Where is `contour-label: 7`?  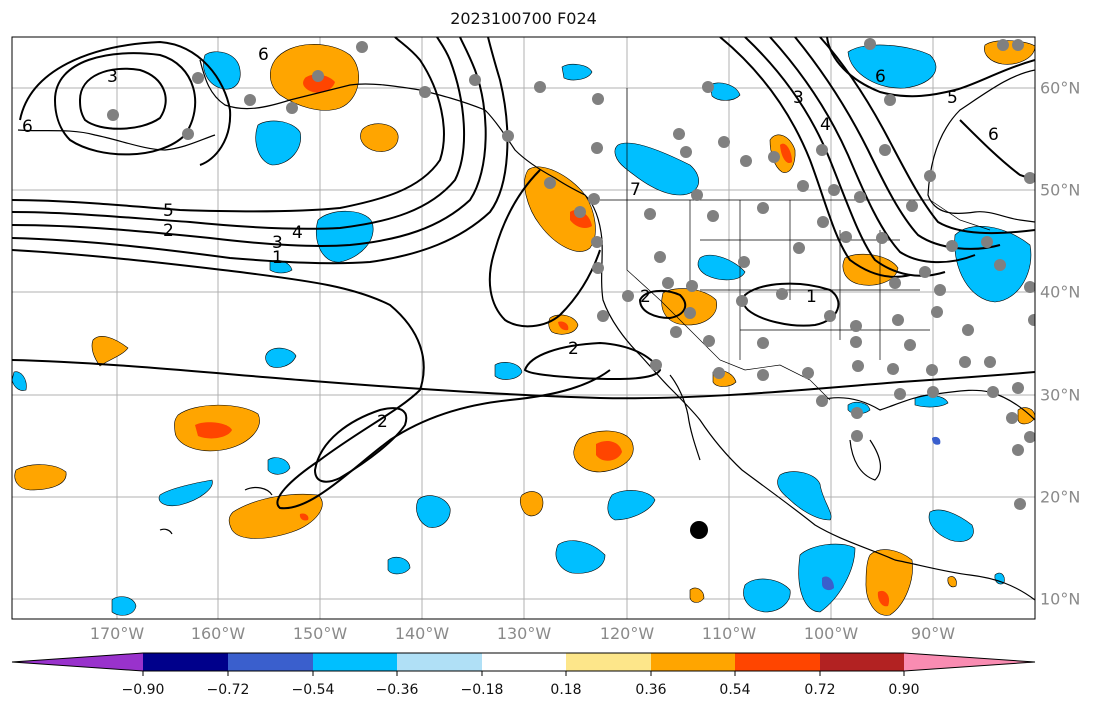
contour-label: 7 is located at coordinates (635, 190).